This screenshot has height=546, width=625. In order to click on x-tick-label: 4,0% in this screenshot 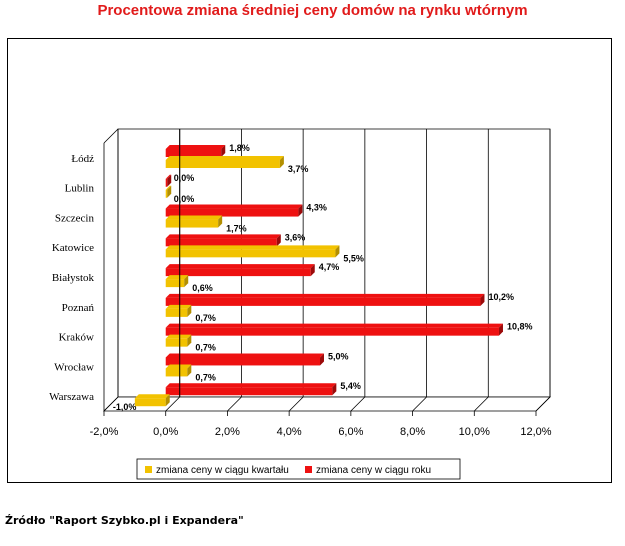, I will do `click(289, 432)`.